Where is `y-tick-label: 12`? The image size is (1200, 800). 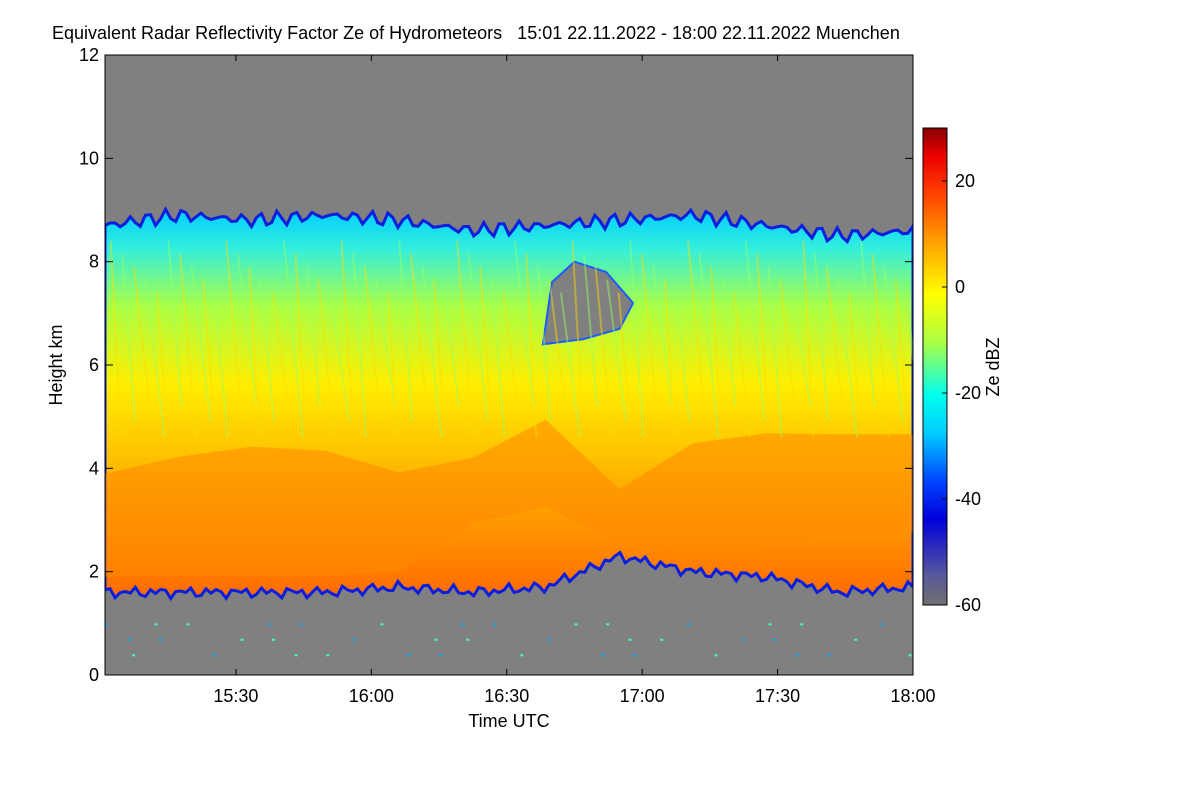
y-tick-label: 12 is located at coordinates (89, 55).